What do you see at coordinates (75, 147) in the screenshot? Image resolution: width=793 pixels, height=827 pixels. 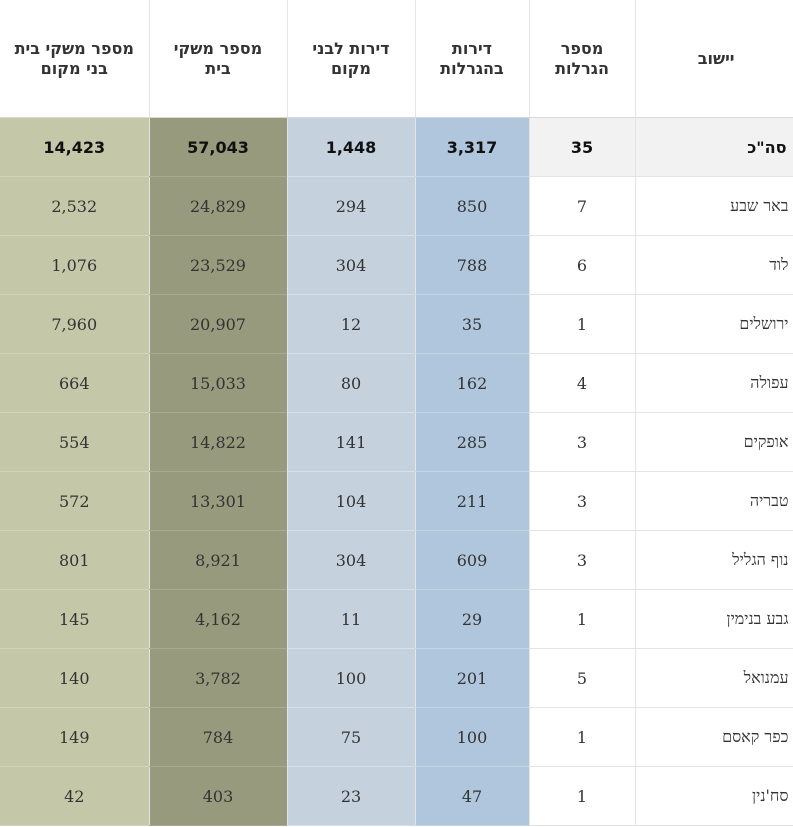 I see `total-local-households-cell: 14,423` at bounding box center [75, 147].